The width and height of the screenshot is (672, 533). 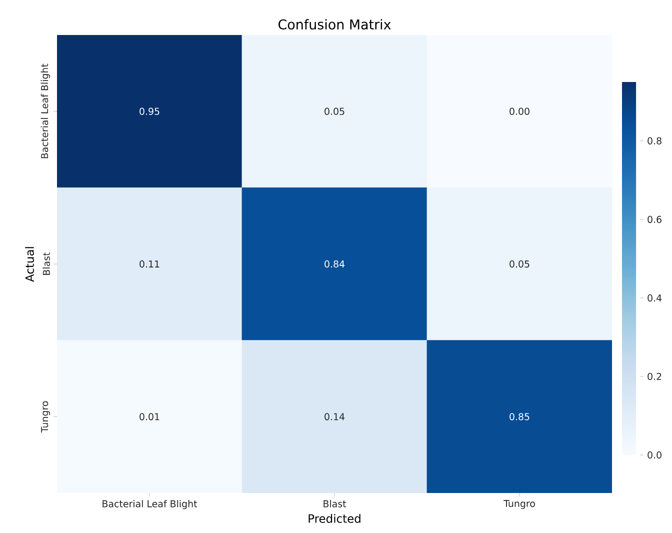 I want to click on chart-title: Confusion Matrix, so click(x=334, y=24).